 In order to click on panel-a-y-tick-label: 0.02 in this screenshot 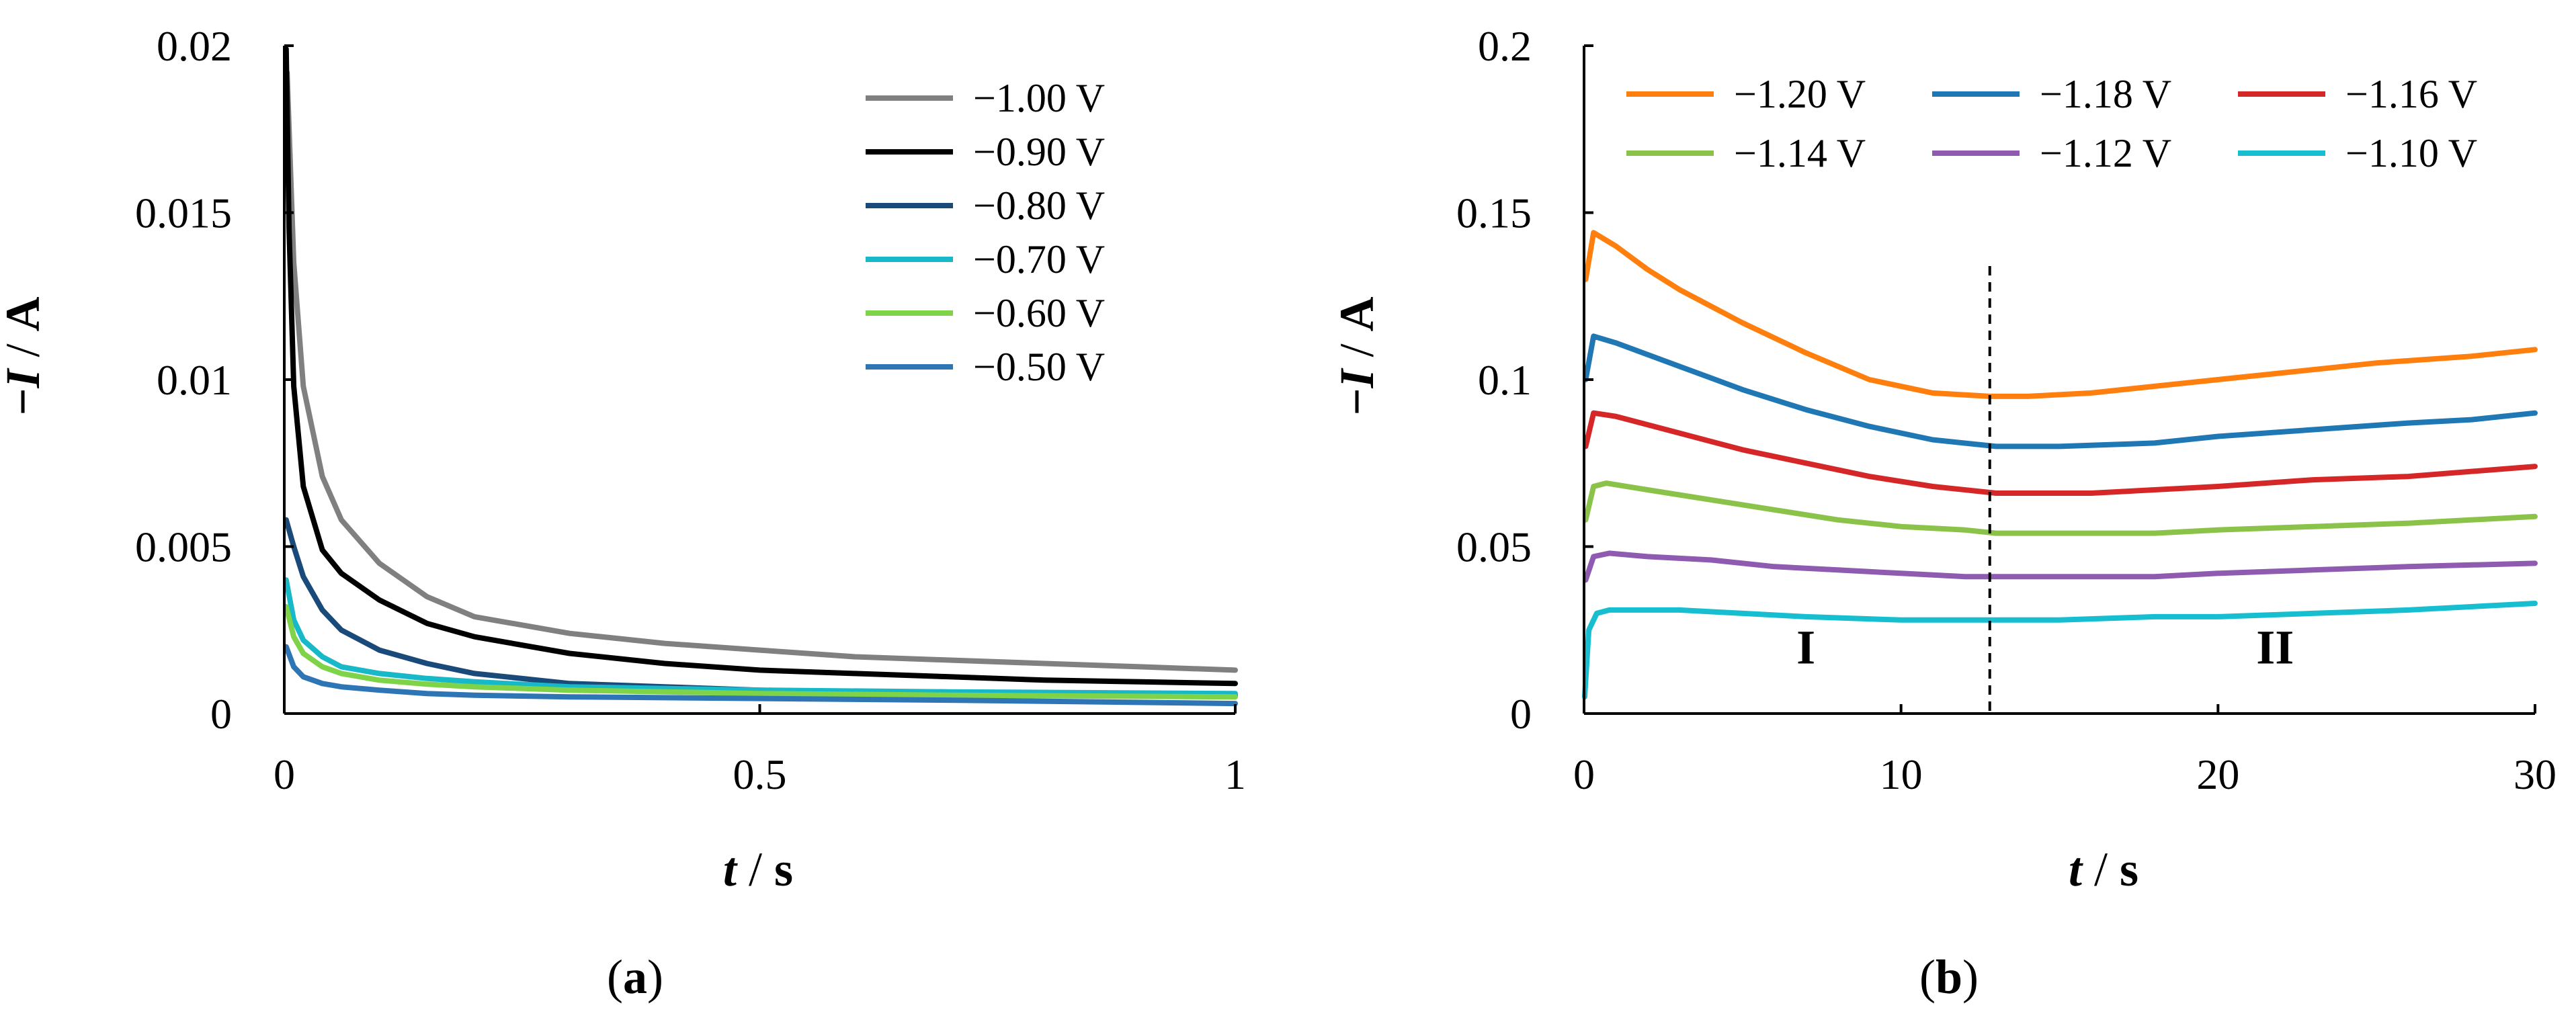, I will do `click(195, 46)`.